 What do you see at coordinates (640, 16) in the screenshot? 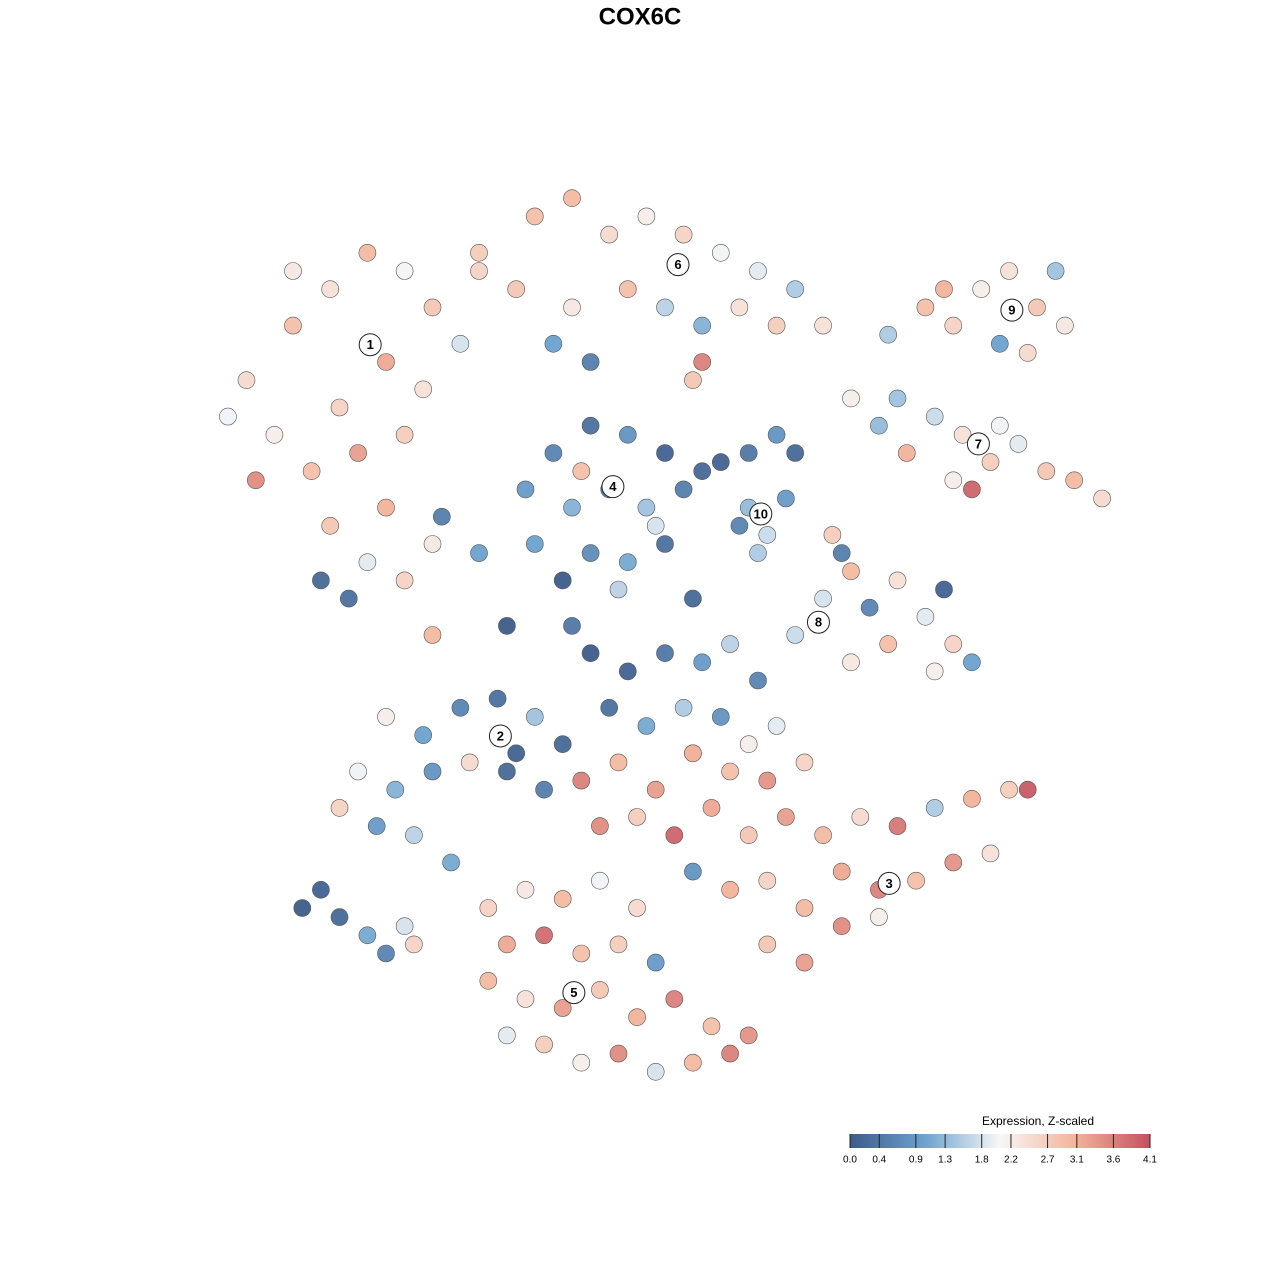
I see `chart-title: COX6C` at bounding box center [640, 16].